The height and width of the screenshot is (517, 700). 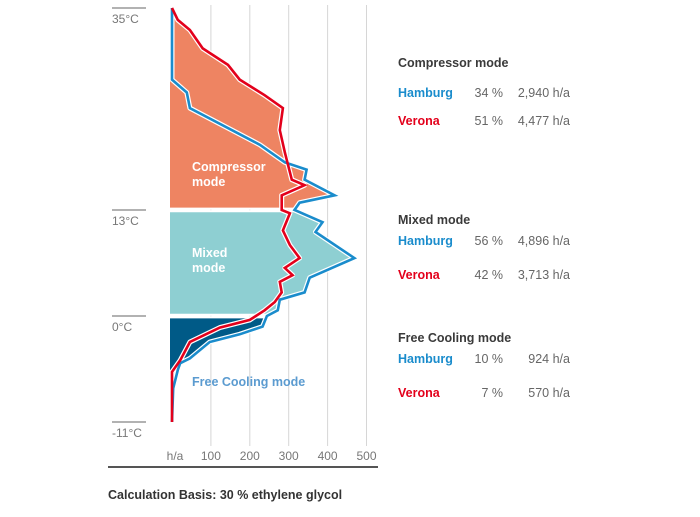 I want to click on x-tick-label: 200, so click(x=250, y=456).